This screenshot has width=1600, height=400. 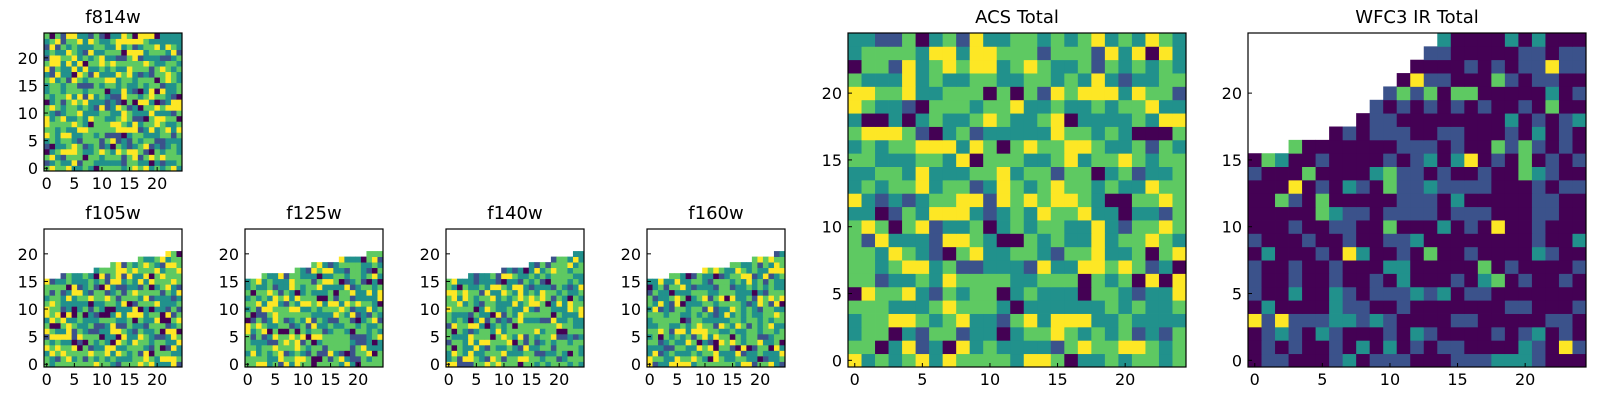 What do you see at coordinates (430, 309) in the screenshot?
I see `y-tick-label: 10` at bounding box center [430, 309].